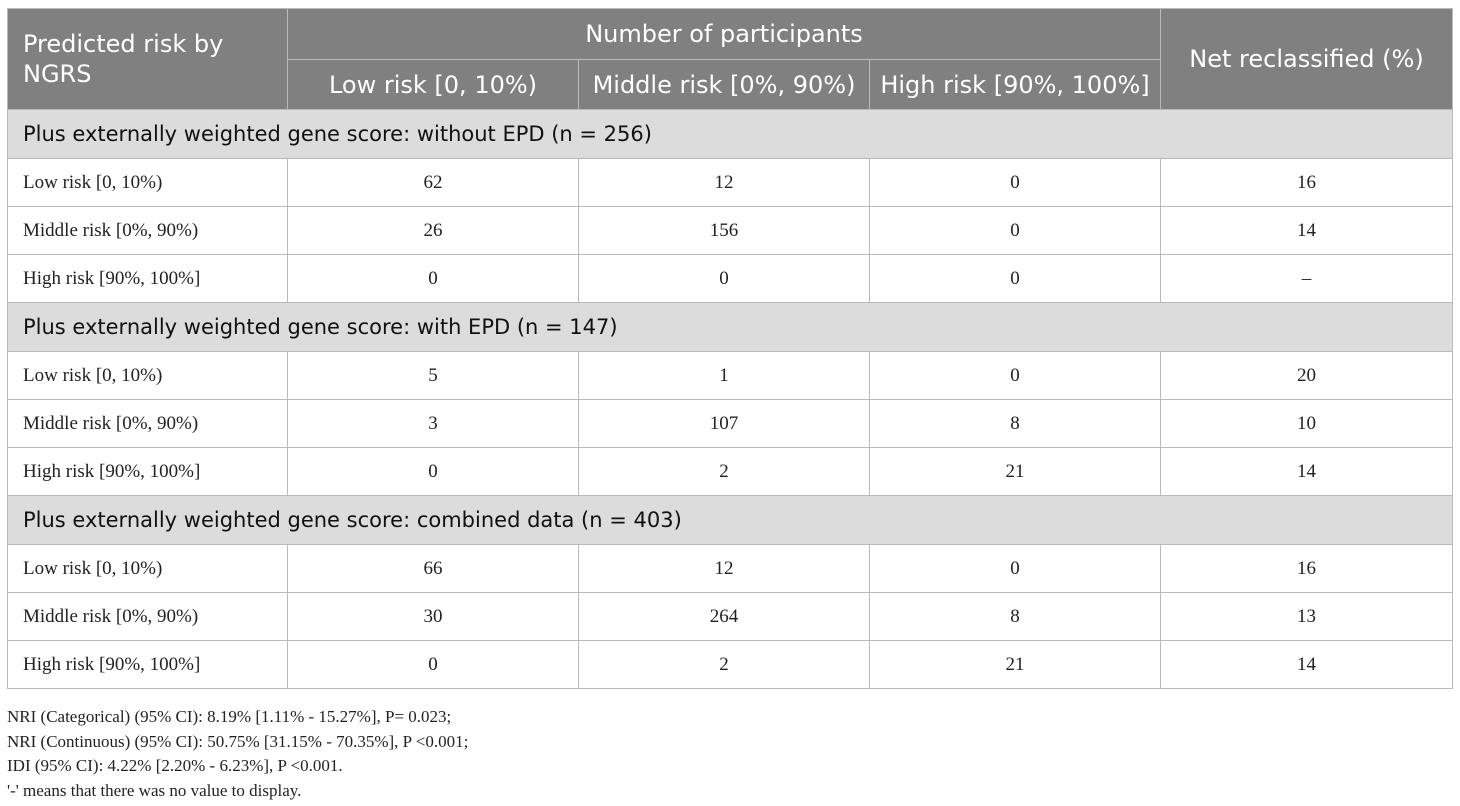 The width and height of the screenshot is (1460, 806). What do you see at coordinates (433, 230) in the screenshot?
I see `cell-low: 26` at bounding box center [433, 230].